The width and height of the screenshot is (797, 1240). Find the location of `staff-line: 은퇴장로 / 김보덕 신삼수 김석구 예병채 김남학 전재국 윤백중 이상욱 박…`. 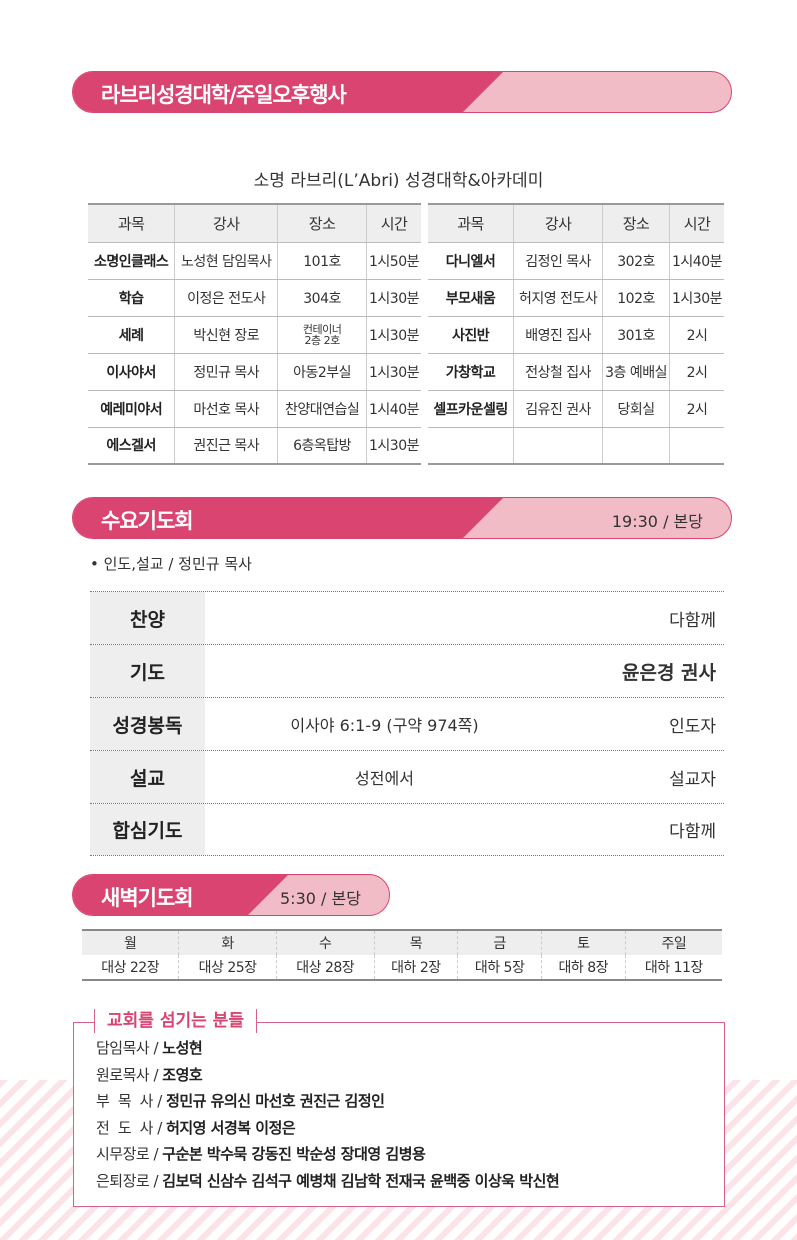

staff-line: 은퇴장로 / 김보덕 신삼수 김석구 예병채 김남학 전재국 윤백중 이상욱 박… is located at coordinates (328, 1180).